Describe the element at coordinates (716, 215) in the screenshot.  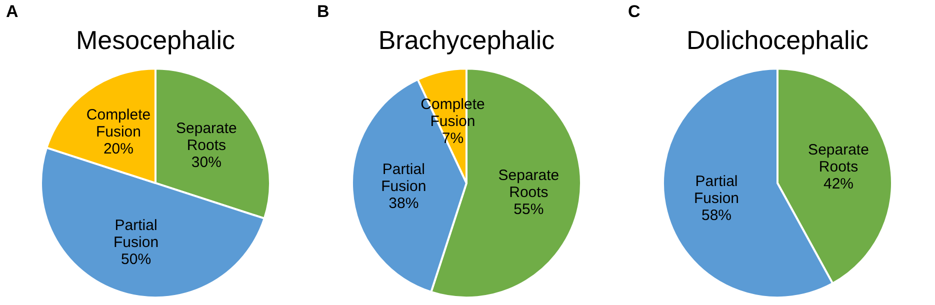
I see `data-label: 58%` at that location.